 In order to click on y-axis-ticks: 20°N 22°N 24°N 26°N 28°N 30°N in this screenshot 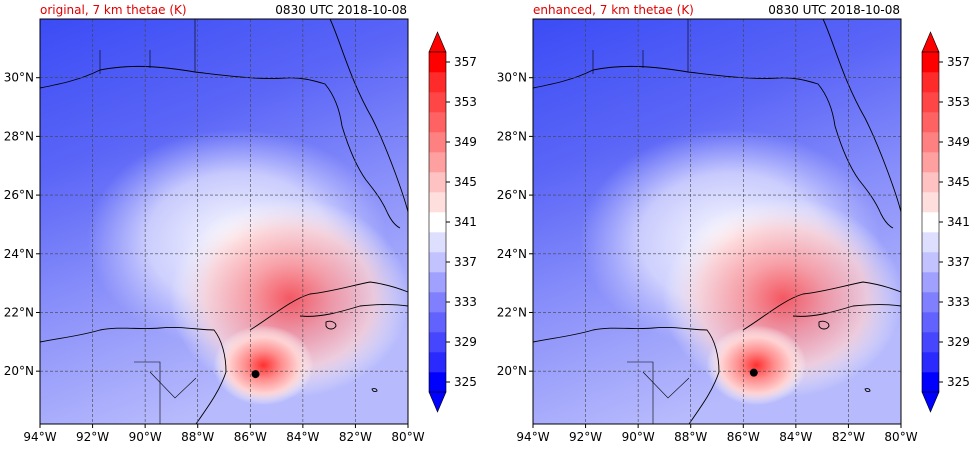, I will do `click(515, 224)`.